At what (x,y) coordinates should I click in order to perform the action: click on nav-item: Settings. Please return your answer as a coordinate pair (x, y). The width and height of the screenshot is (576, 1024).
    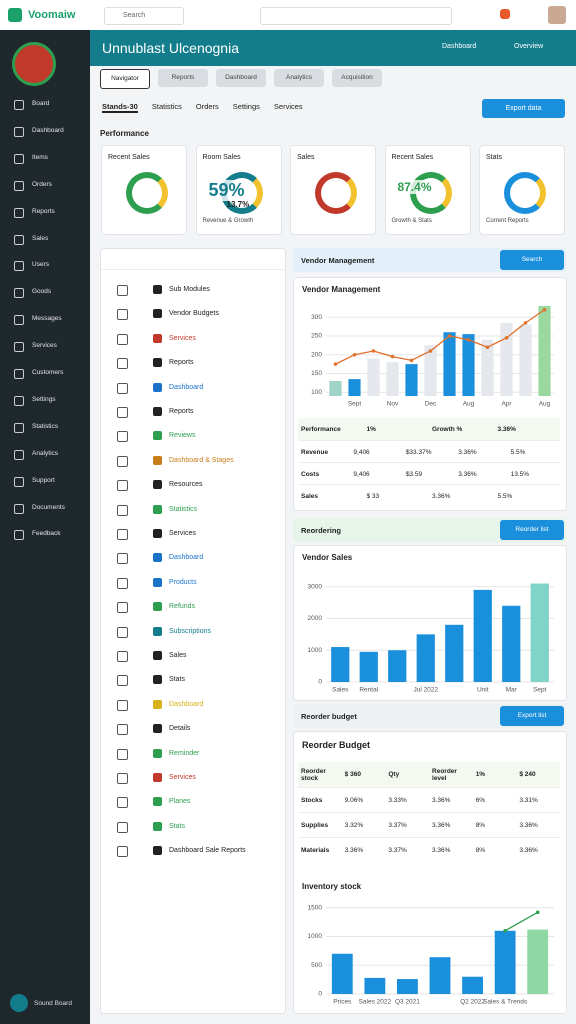
    Looking at the image, I should click on (44, 399).